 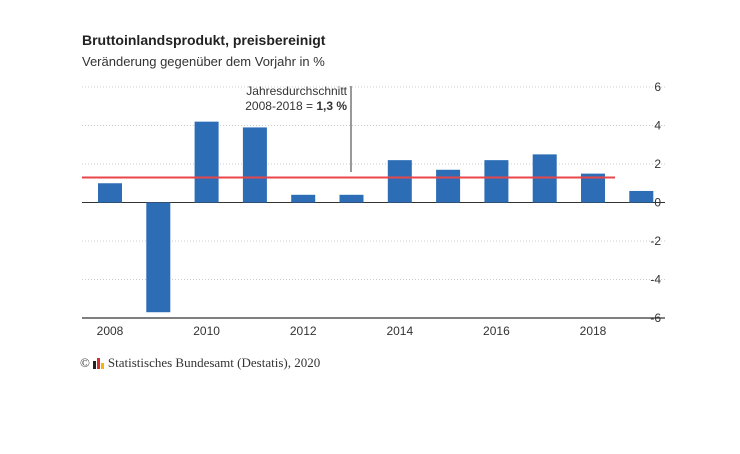 What do you see at coordinates (593, 331) in the screenshot?
I see `x-tick-label: 2018` at bounding box center [593, 331].